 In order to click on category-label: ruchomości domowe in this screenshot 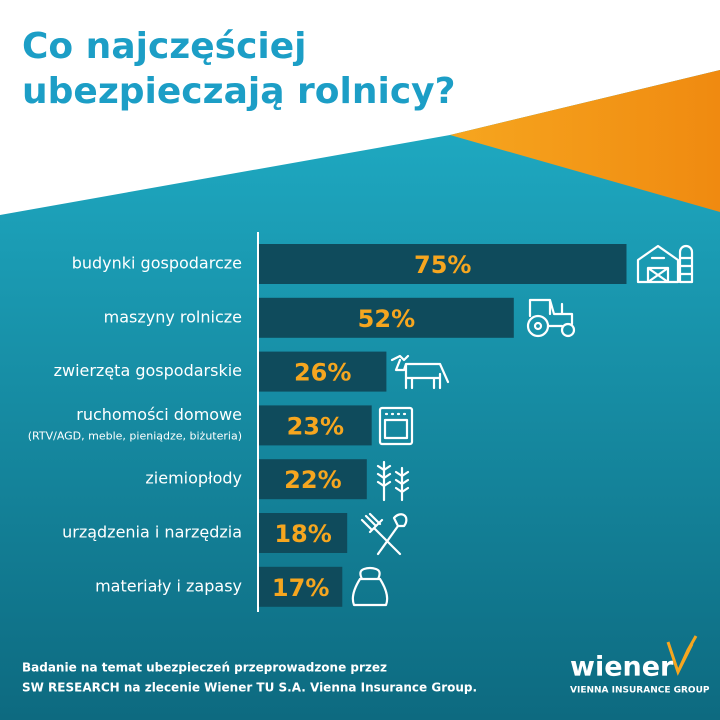, I will do `click(159, 414)`.